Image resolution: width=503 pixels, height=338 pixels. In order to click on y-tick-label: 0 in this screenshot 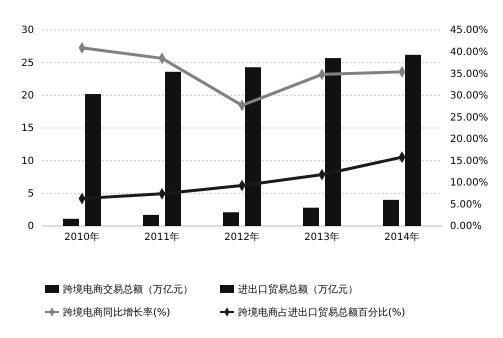, I will do `click(31, 226)`.